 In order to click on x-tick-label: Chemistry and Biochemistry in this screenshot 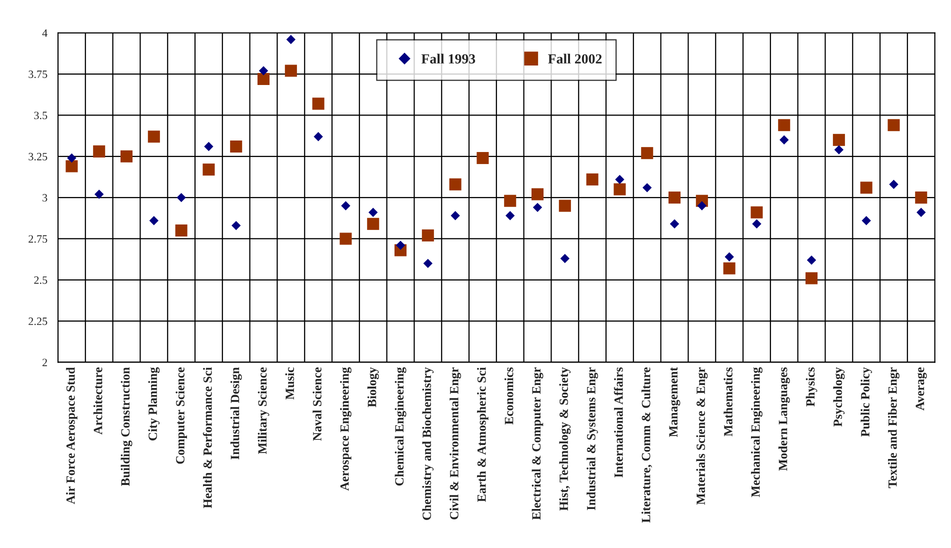, I will do `click(428, 443)`.